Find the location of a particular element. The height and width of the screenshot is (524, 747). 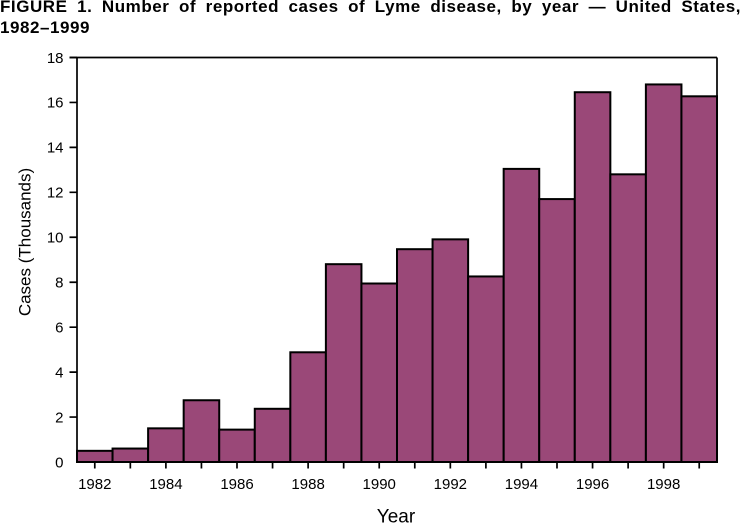

svg-text: 1998 is located at coordinates (663, 484).